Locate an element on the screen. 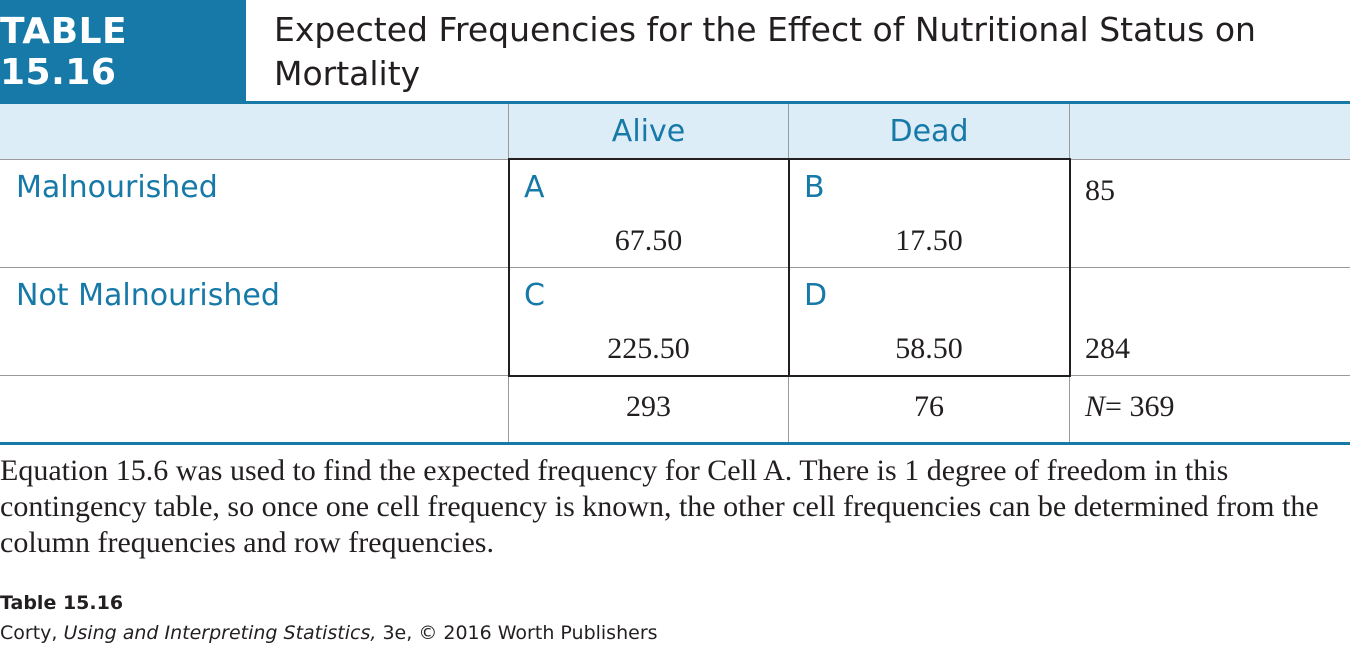 The height and width of the screenshot is (649, 1350). cell-letter-a: A is located at coordinates (534, 187).